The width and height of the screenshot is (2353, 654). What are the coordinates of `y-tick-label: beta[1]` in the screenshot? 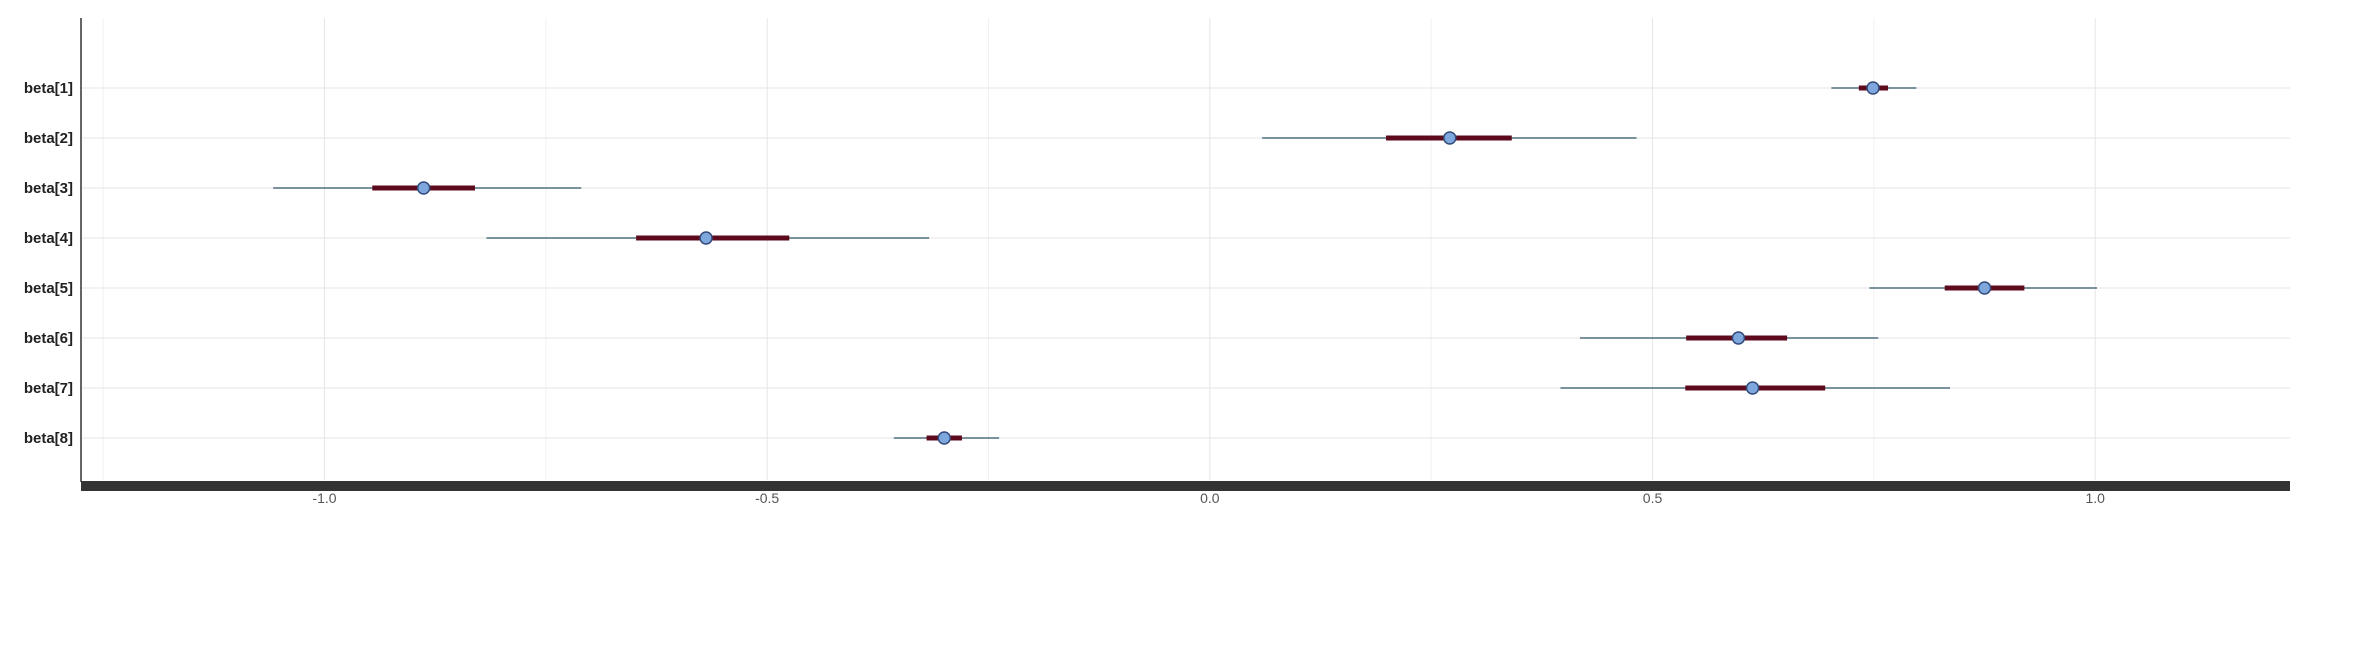 It's located at (48, 88).